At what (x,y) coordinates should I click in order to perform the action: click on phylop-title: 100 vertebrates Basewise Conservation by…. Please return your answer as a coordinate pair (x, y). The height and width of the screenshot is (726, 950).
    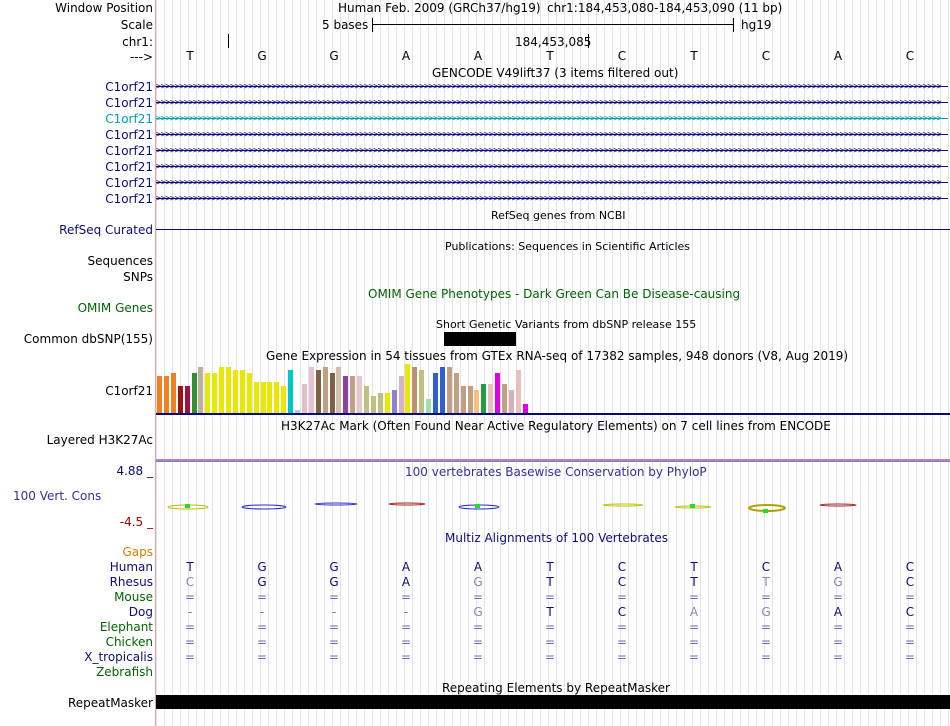
    Looking at the image, I should click on (556, 472).